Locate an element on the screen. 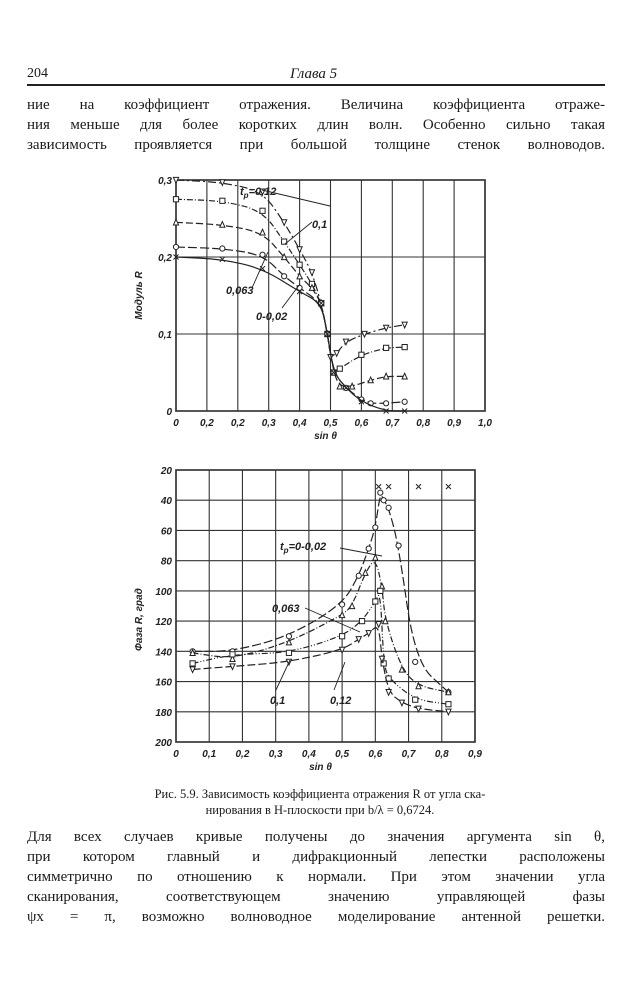 The image size is (634, 1000). y-tick-label: 0 is located at coordinates (169, 412).